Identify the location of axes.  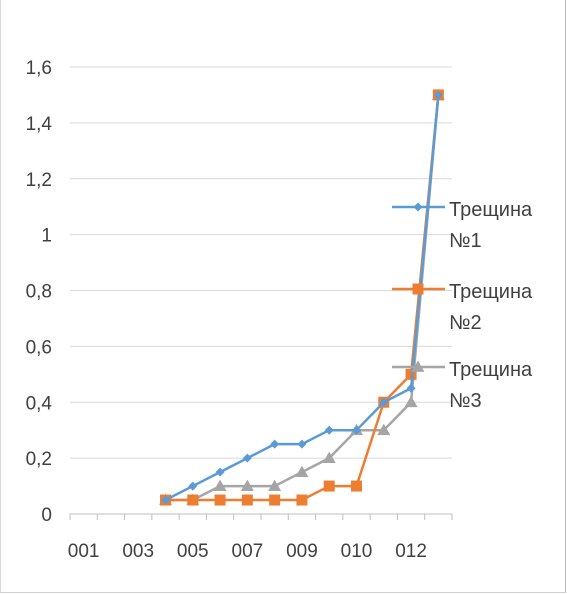
(261, 516).